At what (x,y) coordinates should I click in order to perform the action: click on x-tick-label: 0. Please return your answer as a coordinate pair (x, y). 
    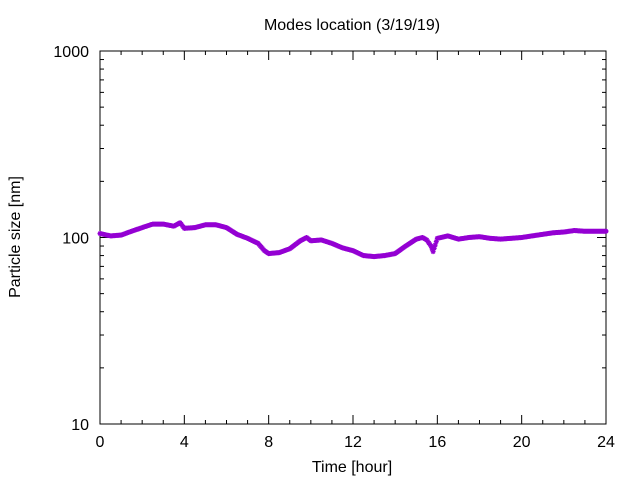
    Looking at the image, I should click on (100, 442).